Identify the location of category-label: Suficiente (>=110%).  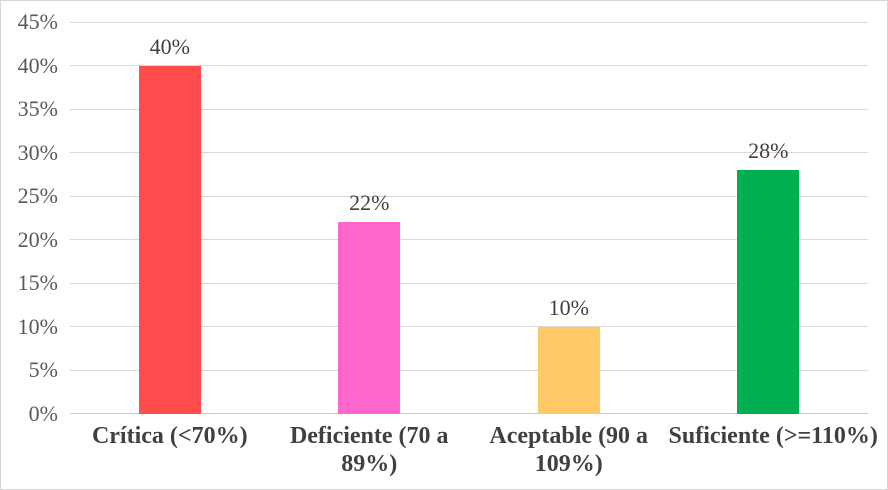
(773, 436).